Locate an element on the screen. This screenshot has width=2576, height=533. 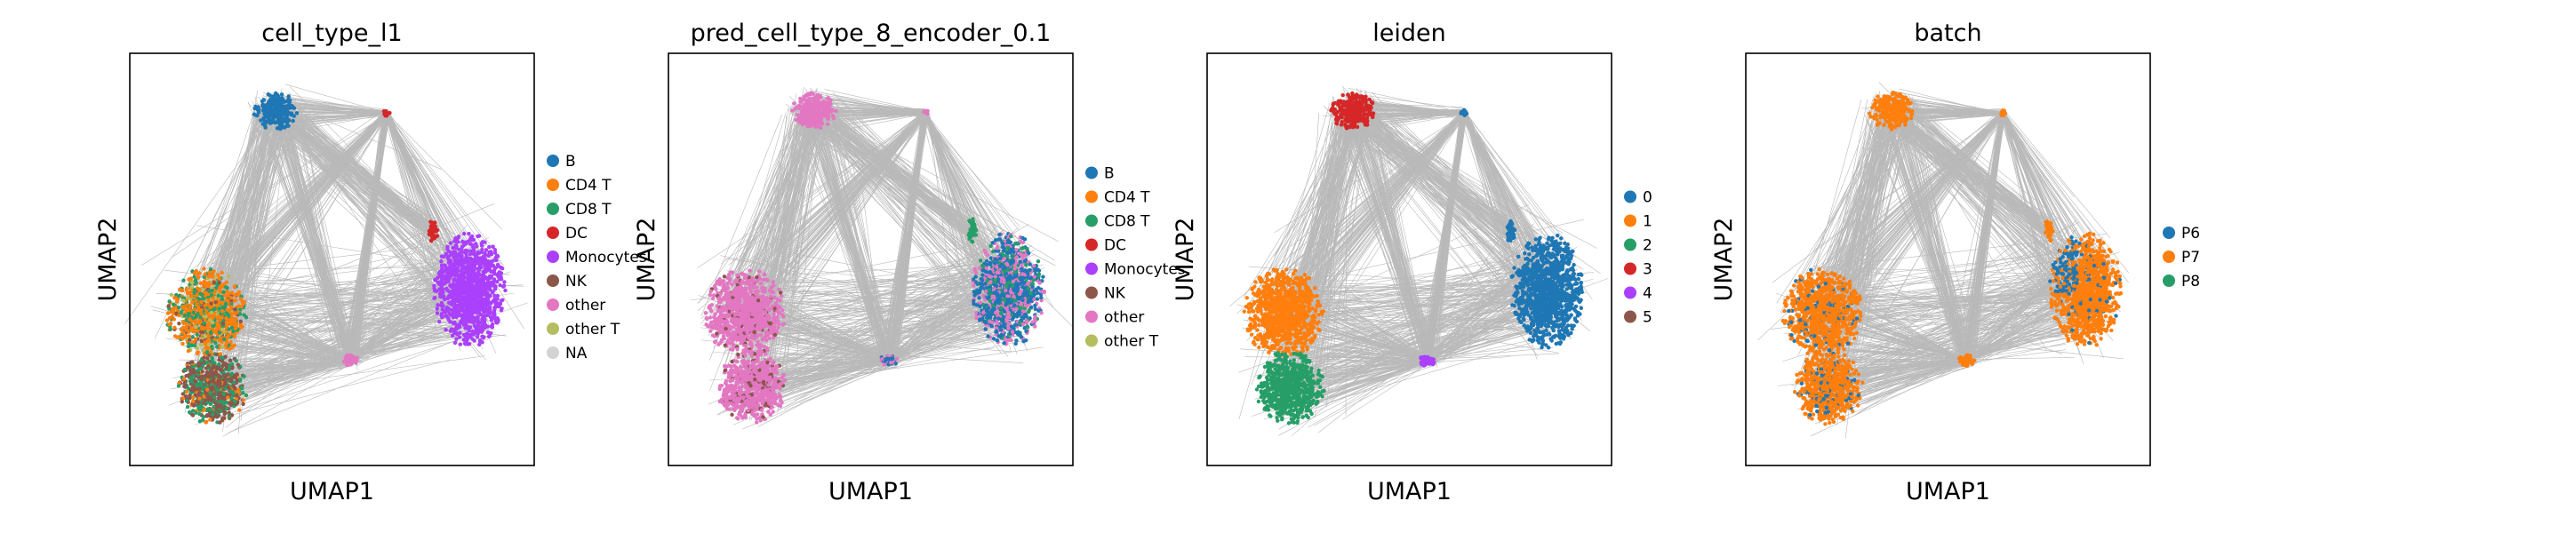
legend-label: other is located at coordinates (585, 305).